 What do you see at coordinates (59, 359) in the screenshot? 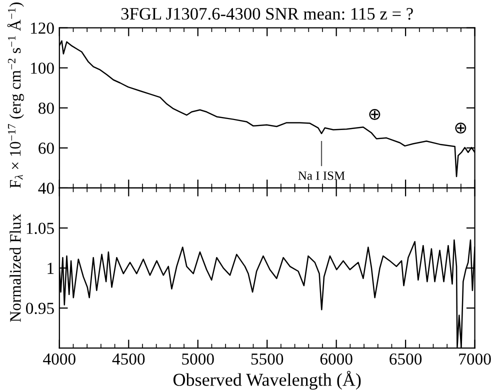
I see `x-tick-label: 4000` at bounding box center [59, 359].